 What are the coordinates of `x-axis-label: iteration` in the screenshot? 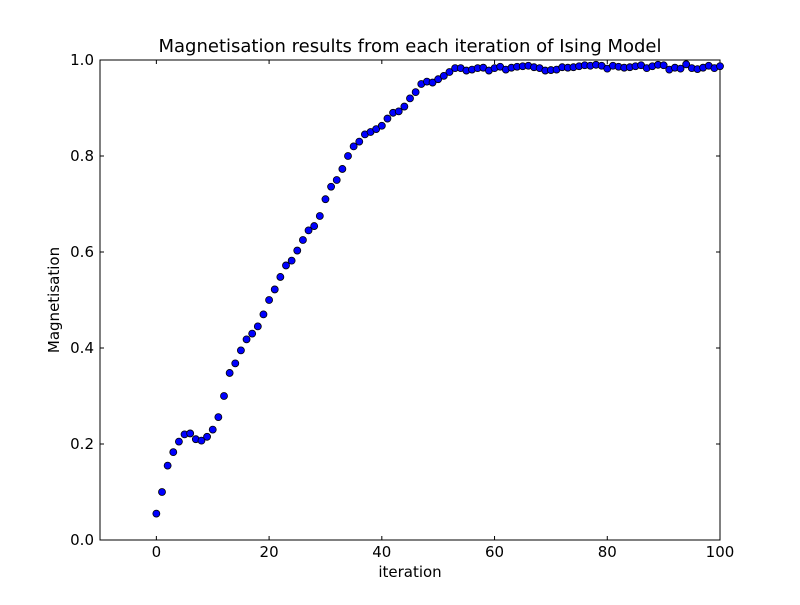 It's located at (409, 572).